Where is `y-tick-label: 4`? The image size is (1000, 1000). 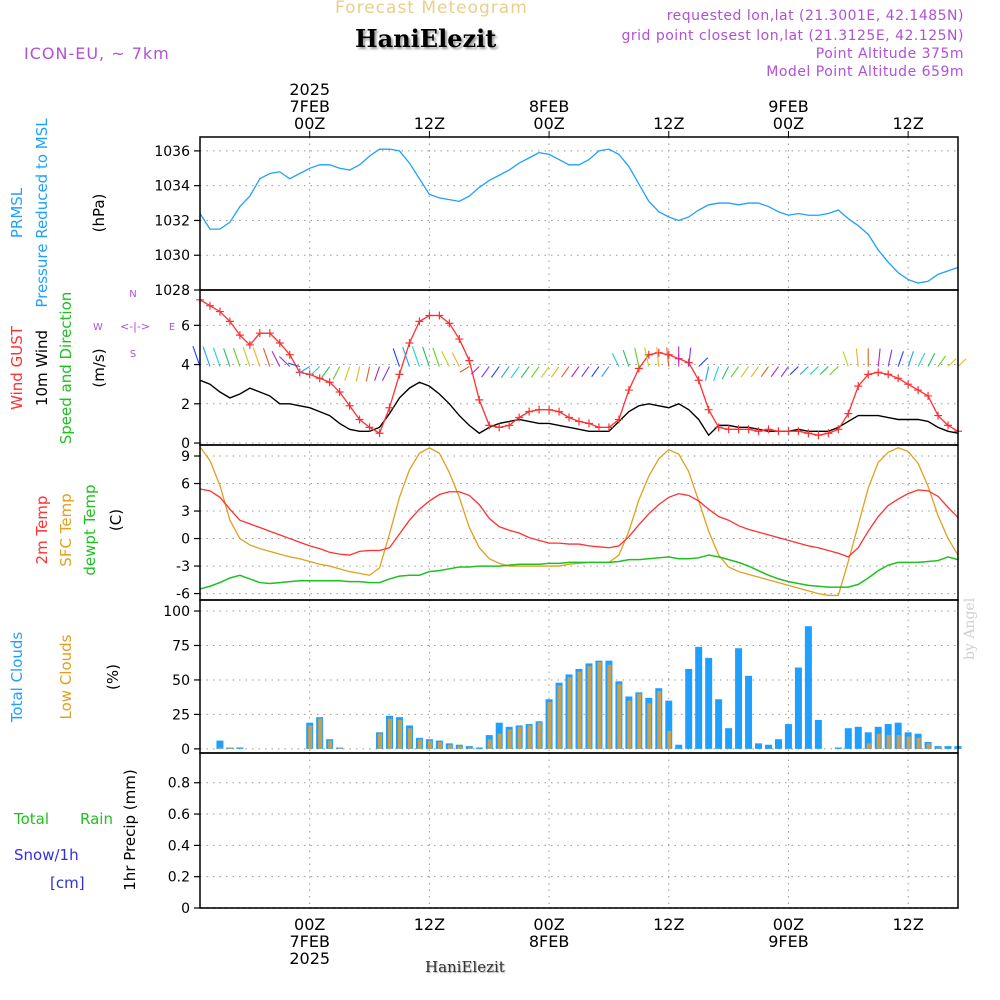 y-tick-label: 4 is located at coordinates (185, 366).